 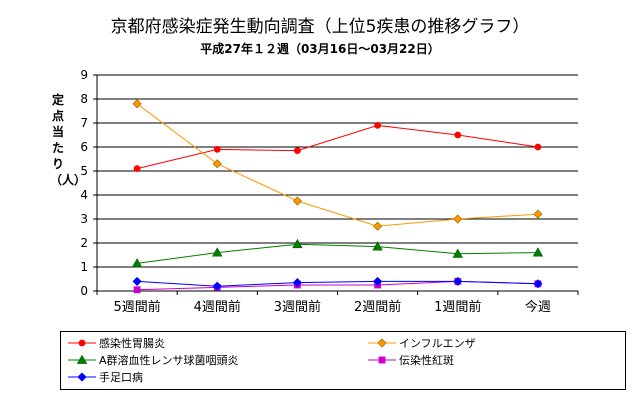 What do you see at coordinates (320, 27) in the screenshot?
I see `chart-title: 京都府感染症発生動向調査（上位5疾患の推移グラフ）` at bounding box center [320, 27].